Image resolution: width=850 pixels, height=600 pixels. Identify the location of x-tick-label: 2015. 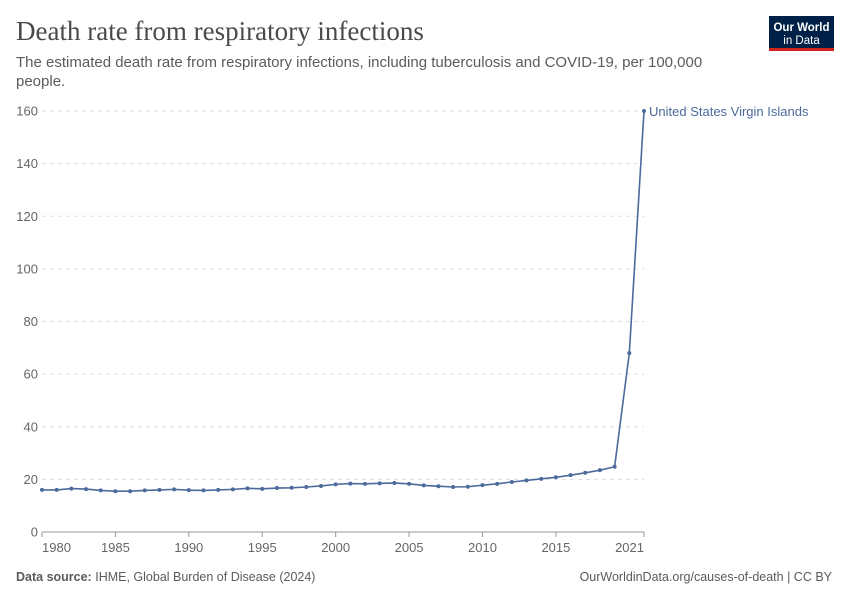
(555, 547).